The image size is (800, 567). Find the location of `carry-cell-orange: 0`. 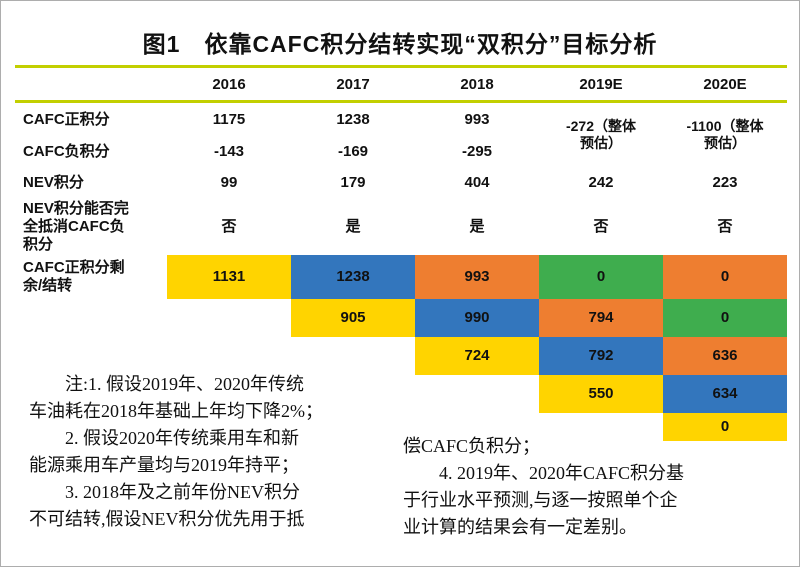

carry-cell-orange: 0 is located at coordinates (725, 277).